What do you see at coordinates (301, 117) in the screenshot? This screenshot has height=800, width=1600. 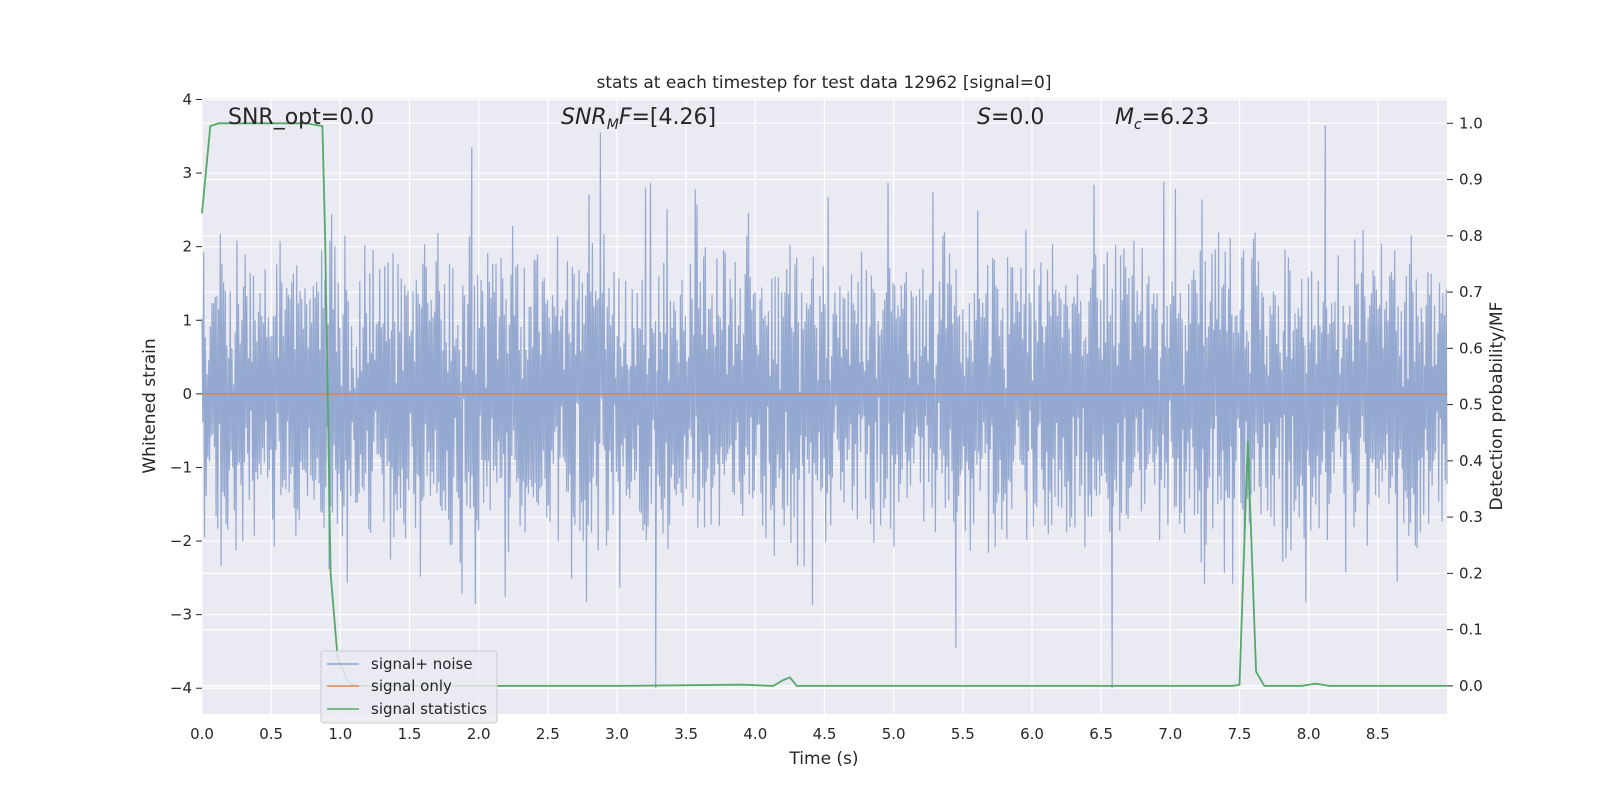 I see `annotation-snr-opt: SNR_opt=0.0` at bounding box center [301, 117].